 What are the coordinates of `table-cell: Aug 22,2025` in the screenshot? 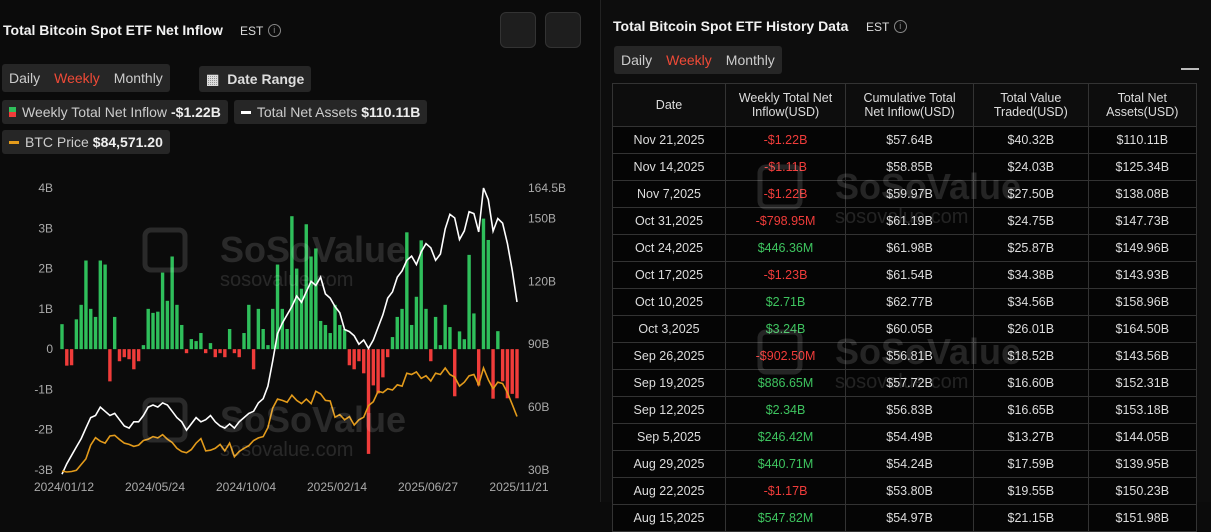 It's located at (669, 491).